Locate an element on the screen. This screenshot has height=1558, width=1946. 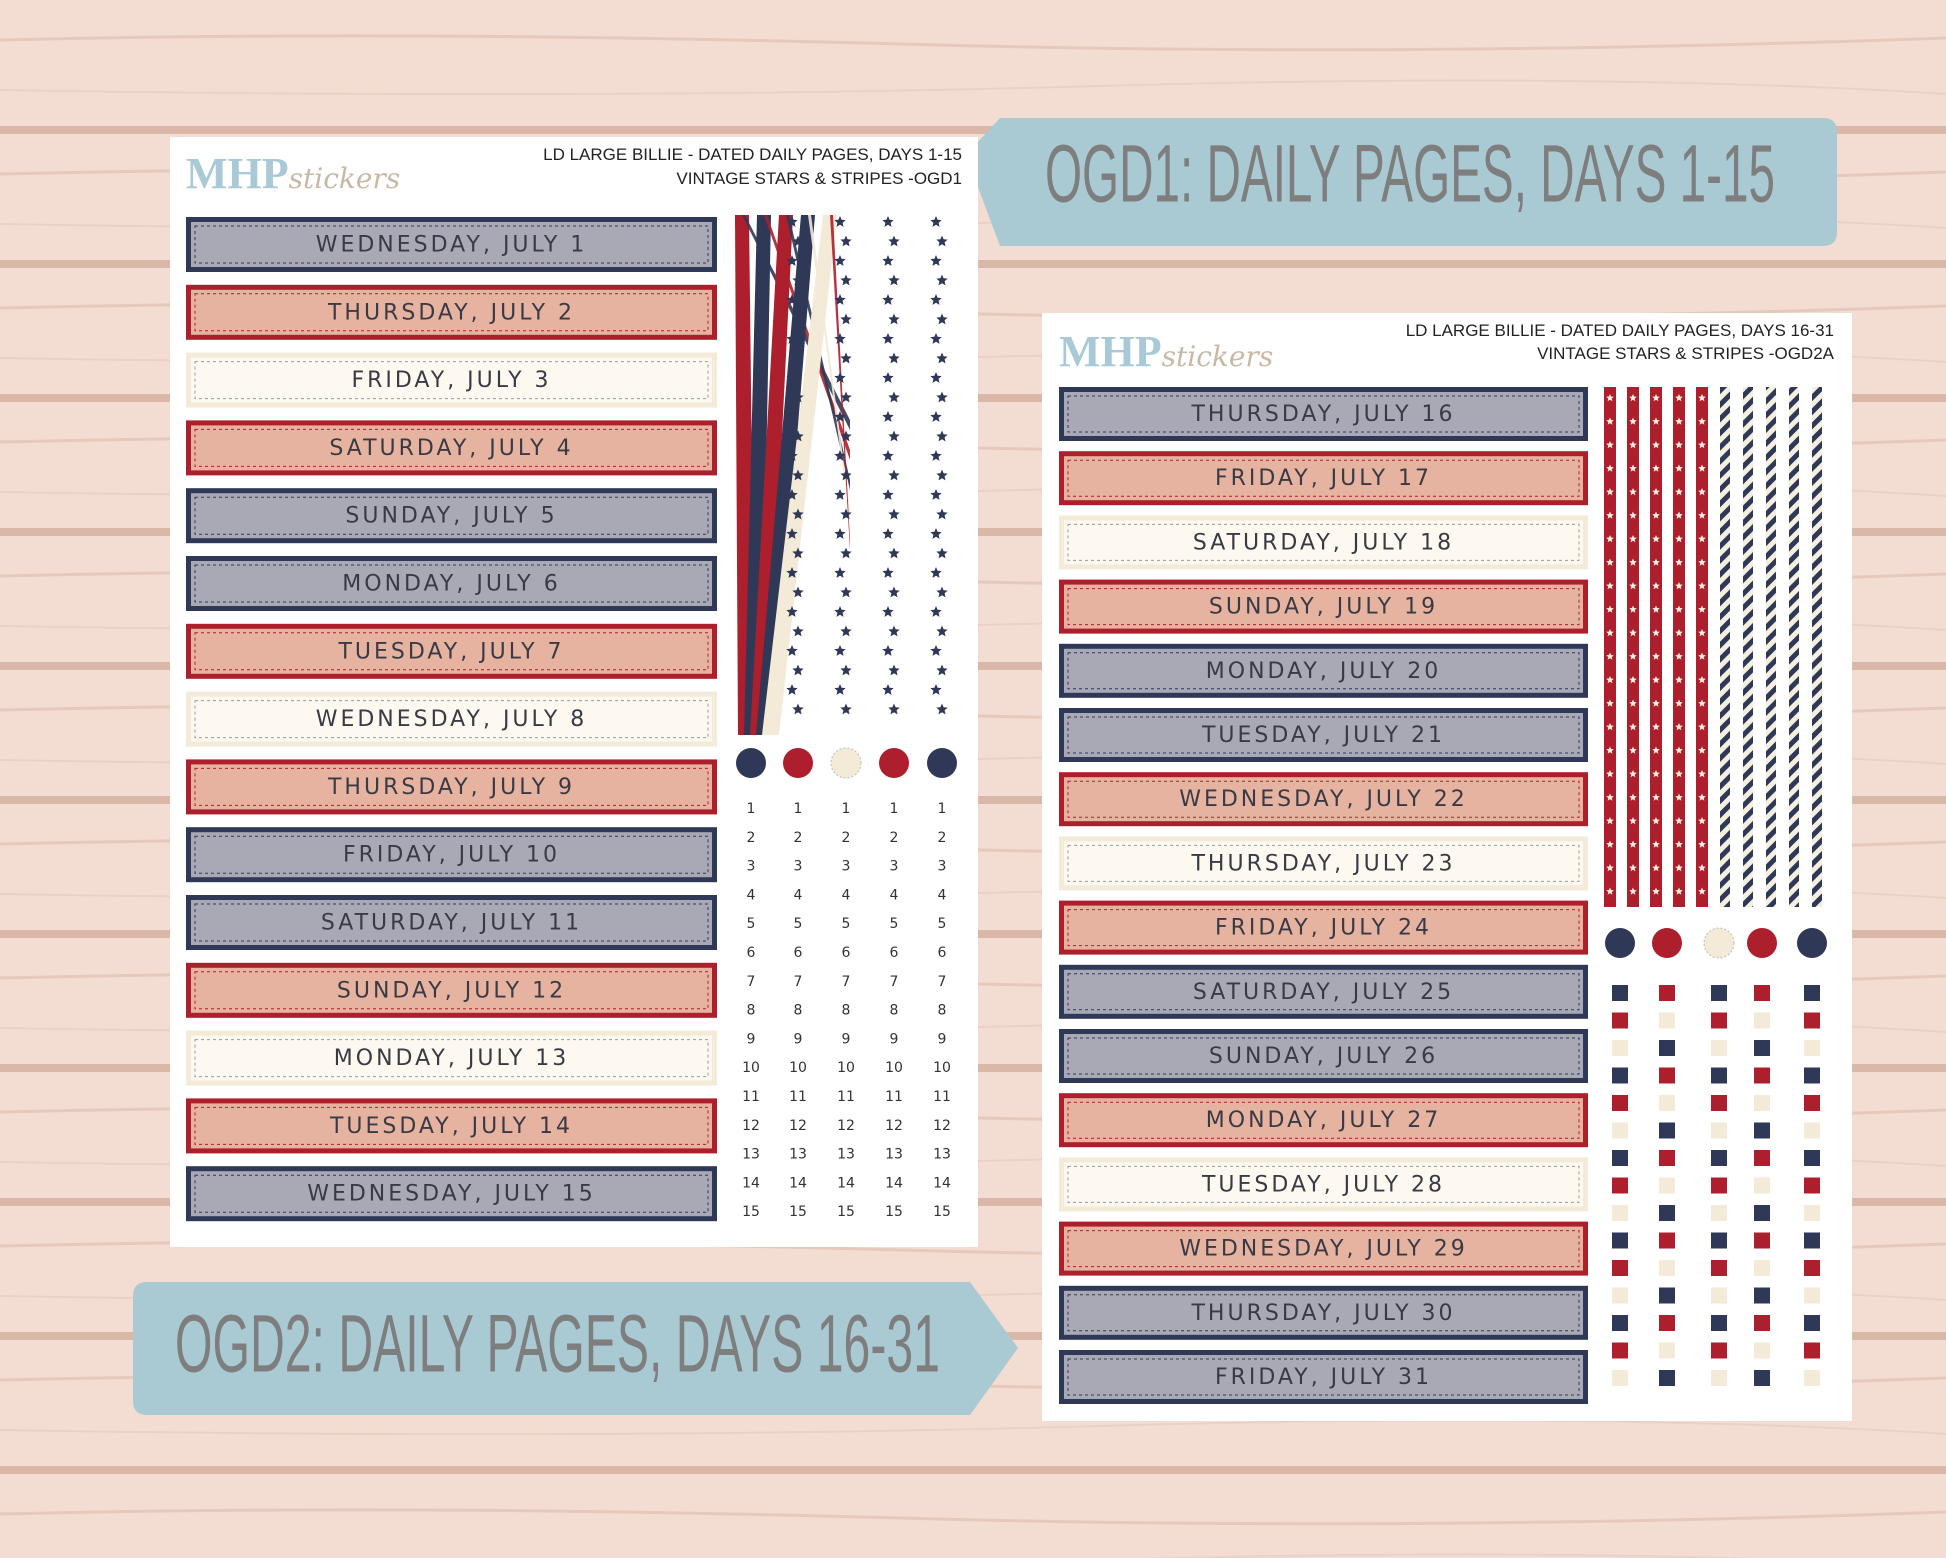
number-sticker: 13 is located at coordinates (751, 1155).